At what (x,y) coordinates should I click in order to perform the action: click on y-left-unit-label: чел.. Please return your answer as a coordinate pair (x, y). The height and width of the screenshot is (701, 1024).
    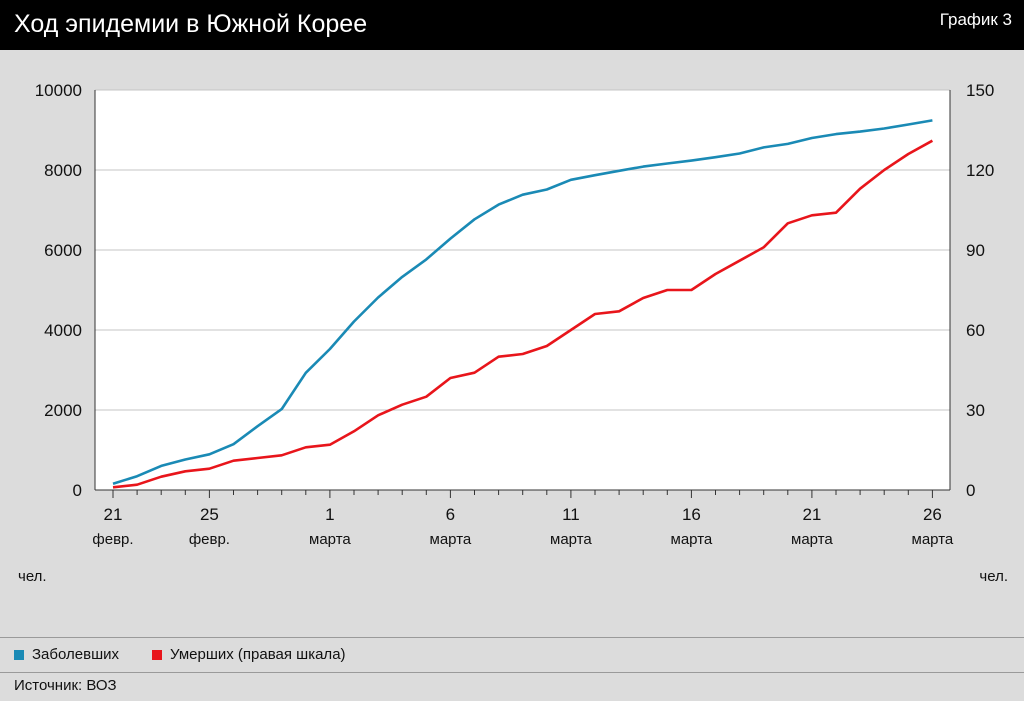
    Looking at the image, I should click on (32, 576).